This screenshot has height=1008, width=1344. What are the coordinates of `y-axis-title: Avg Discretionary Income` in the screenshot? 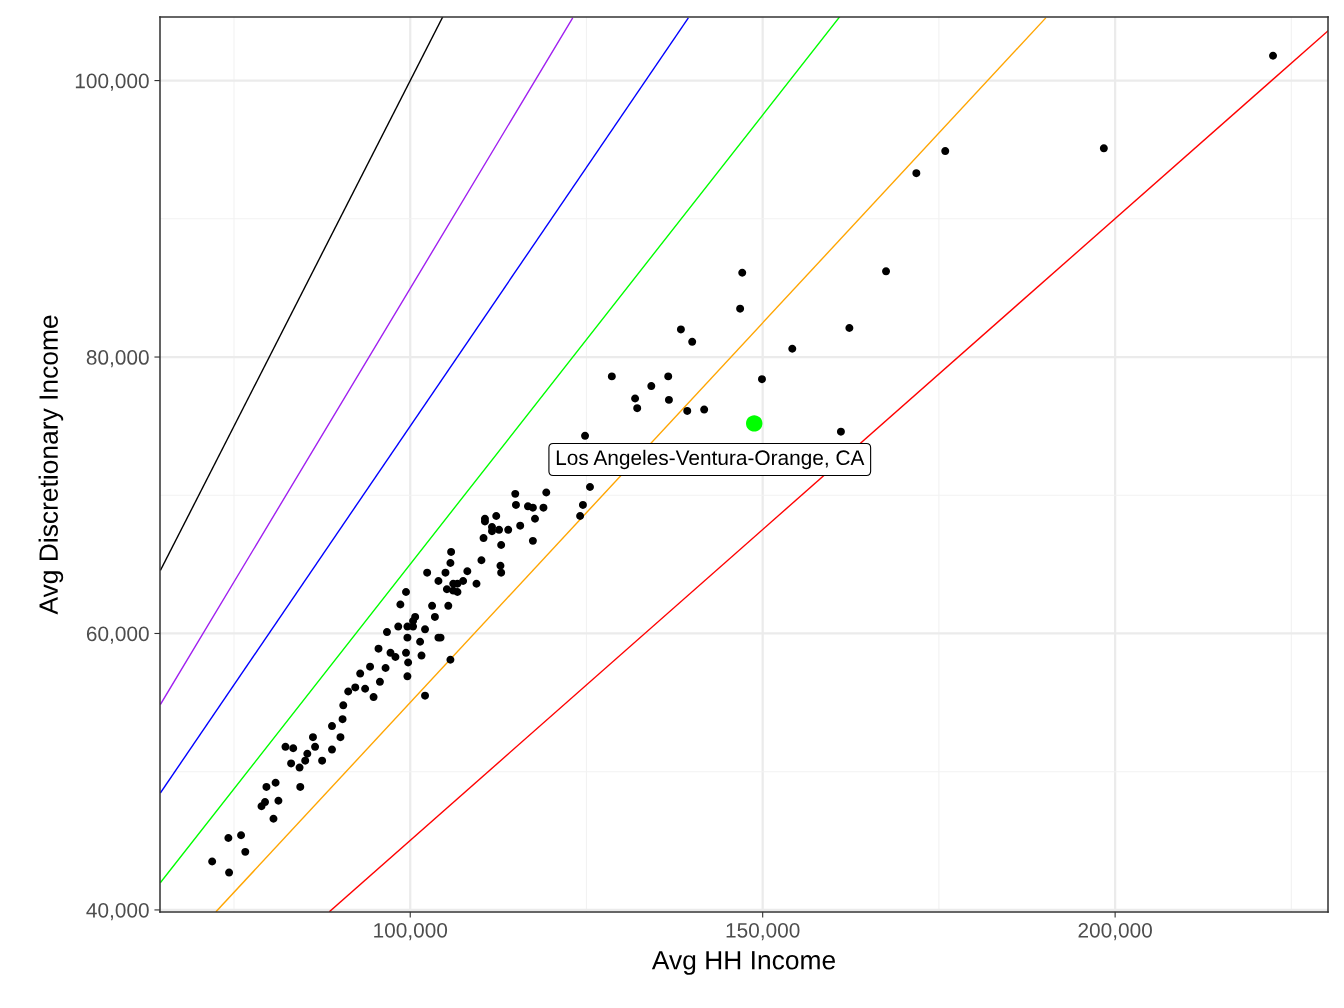 It's located at (51, 465).